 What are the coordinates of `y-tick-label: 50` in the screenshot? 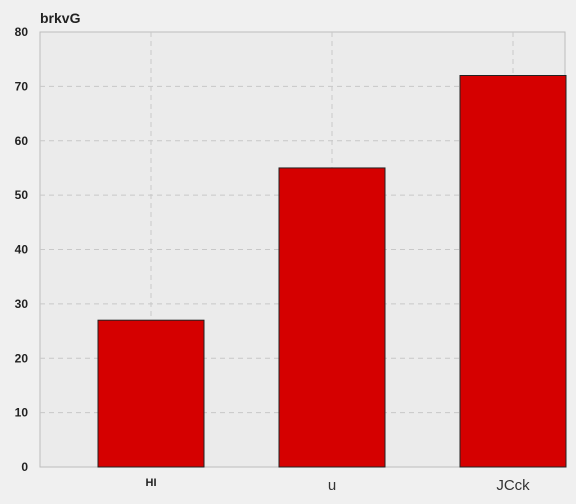 It's located at (22, 195).